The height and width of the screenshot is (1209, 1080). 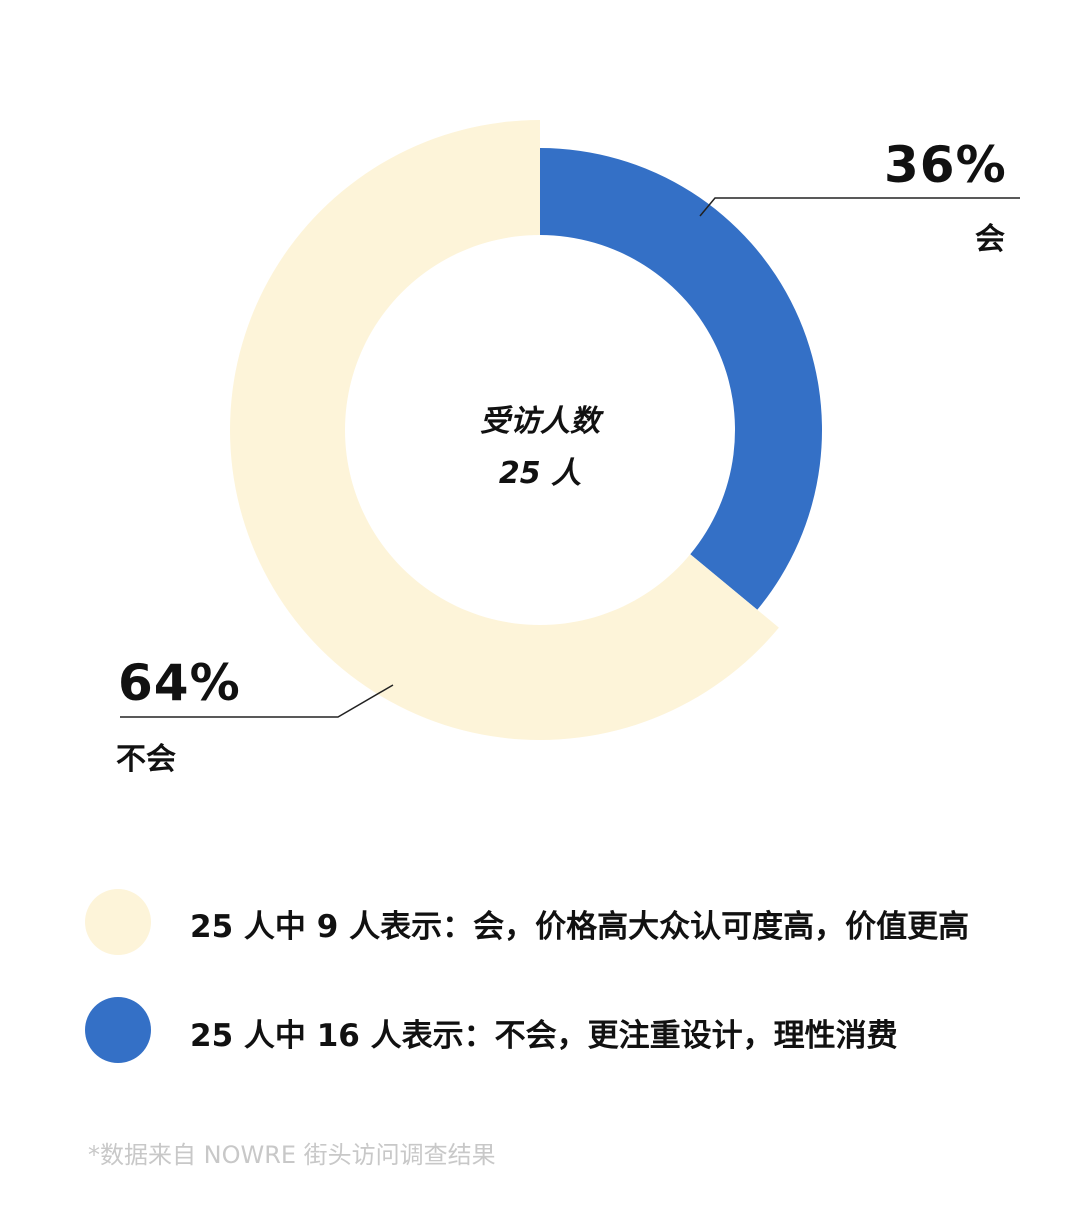 I want to click on slice-label-yes: 会, so click(x=990, y=239).